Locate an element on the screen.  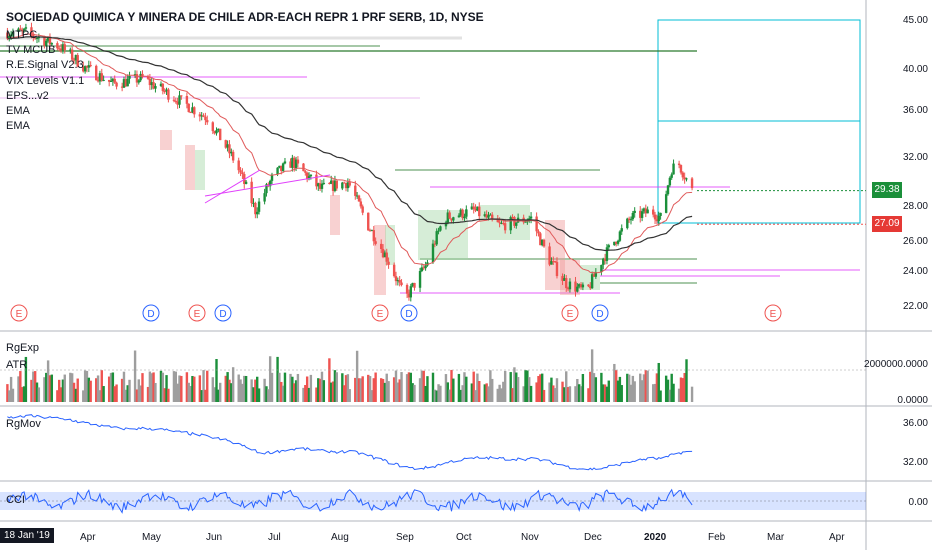
indicator-resignal: R.E.Signal V2.3 is located at coordinates (45, 65).